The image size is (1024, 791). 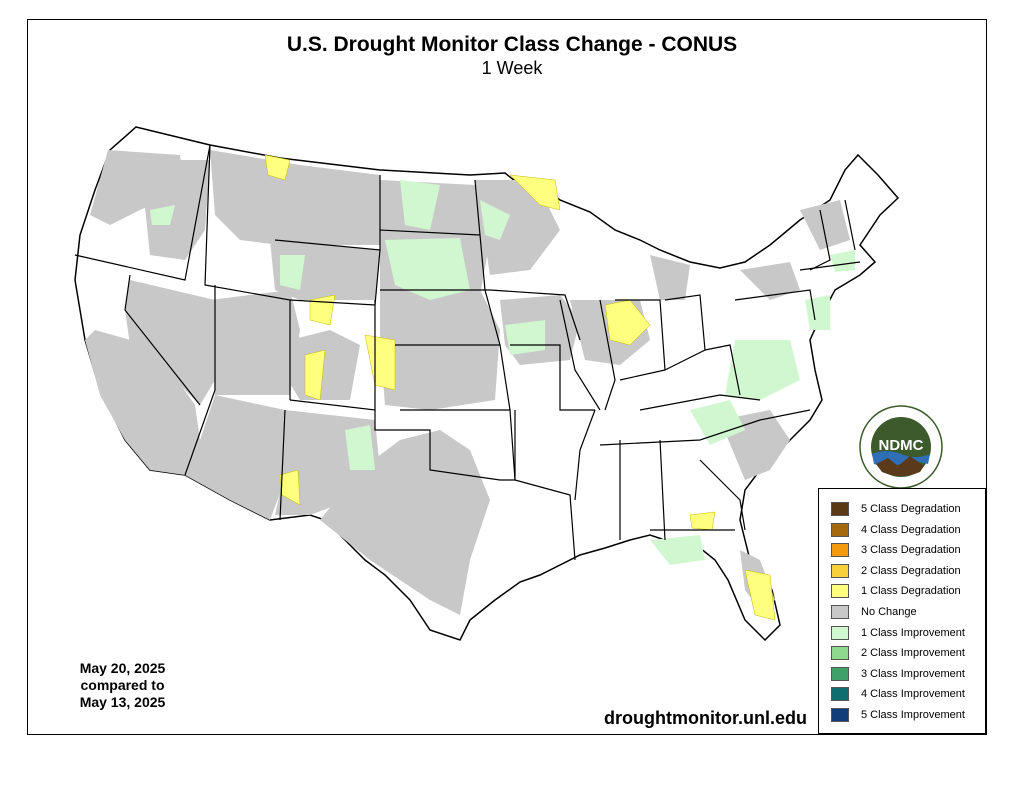 I want to click on legend-item: 4 Class Degradation, so click(x=896, y=530).